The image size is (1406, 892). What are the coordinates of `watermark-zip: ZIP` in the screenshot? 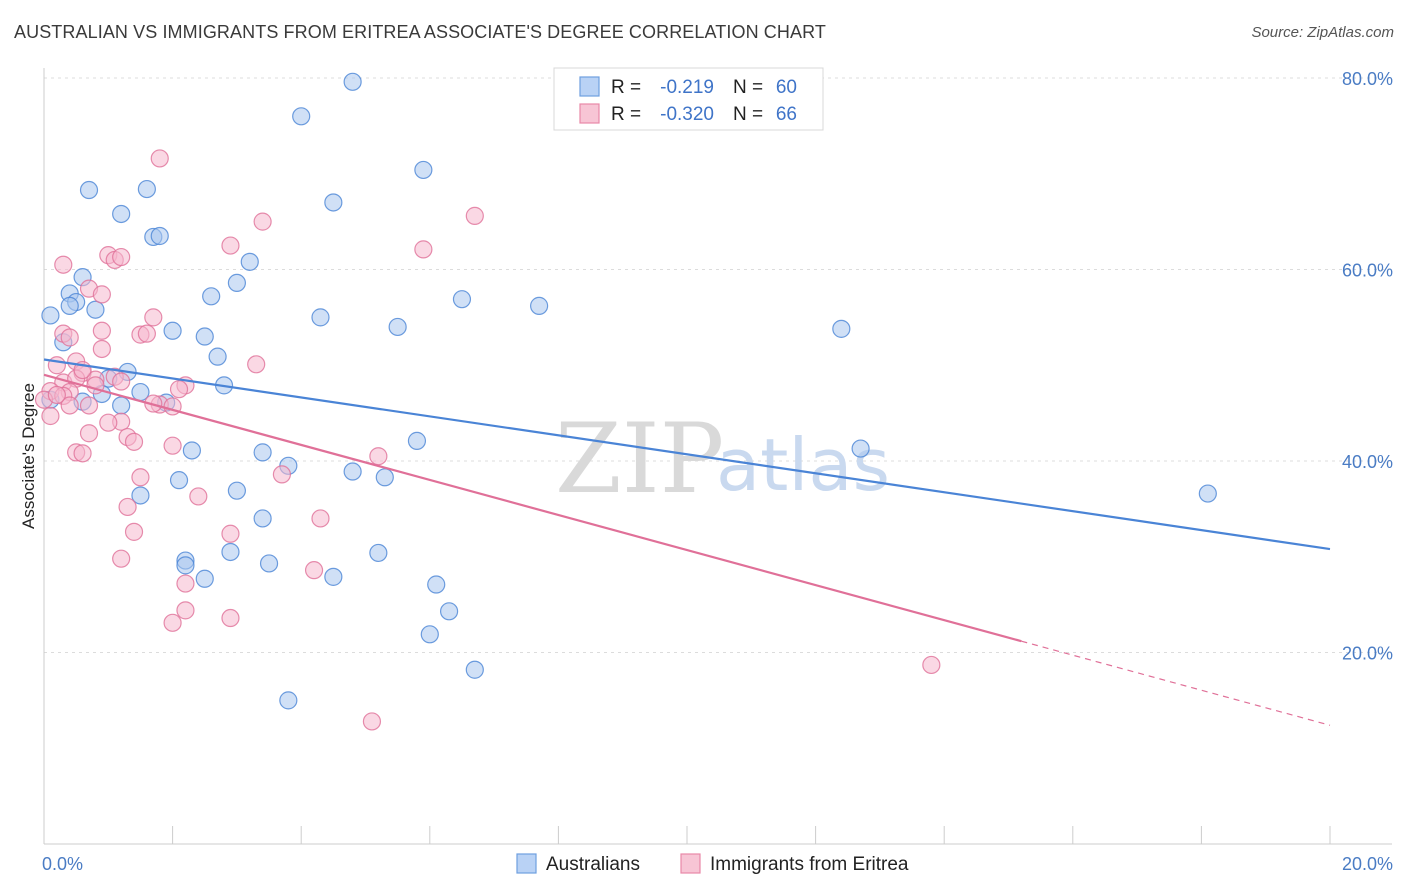 It's located at (639, 459).